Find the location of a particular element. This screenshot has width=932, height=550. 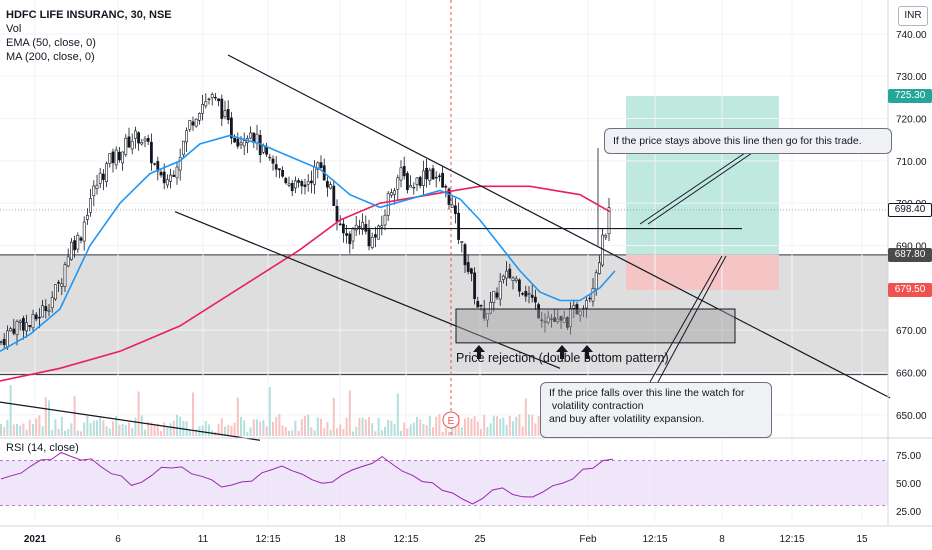

price-tick-label: 670.00 is located at coordinates (911, 331).